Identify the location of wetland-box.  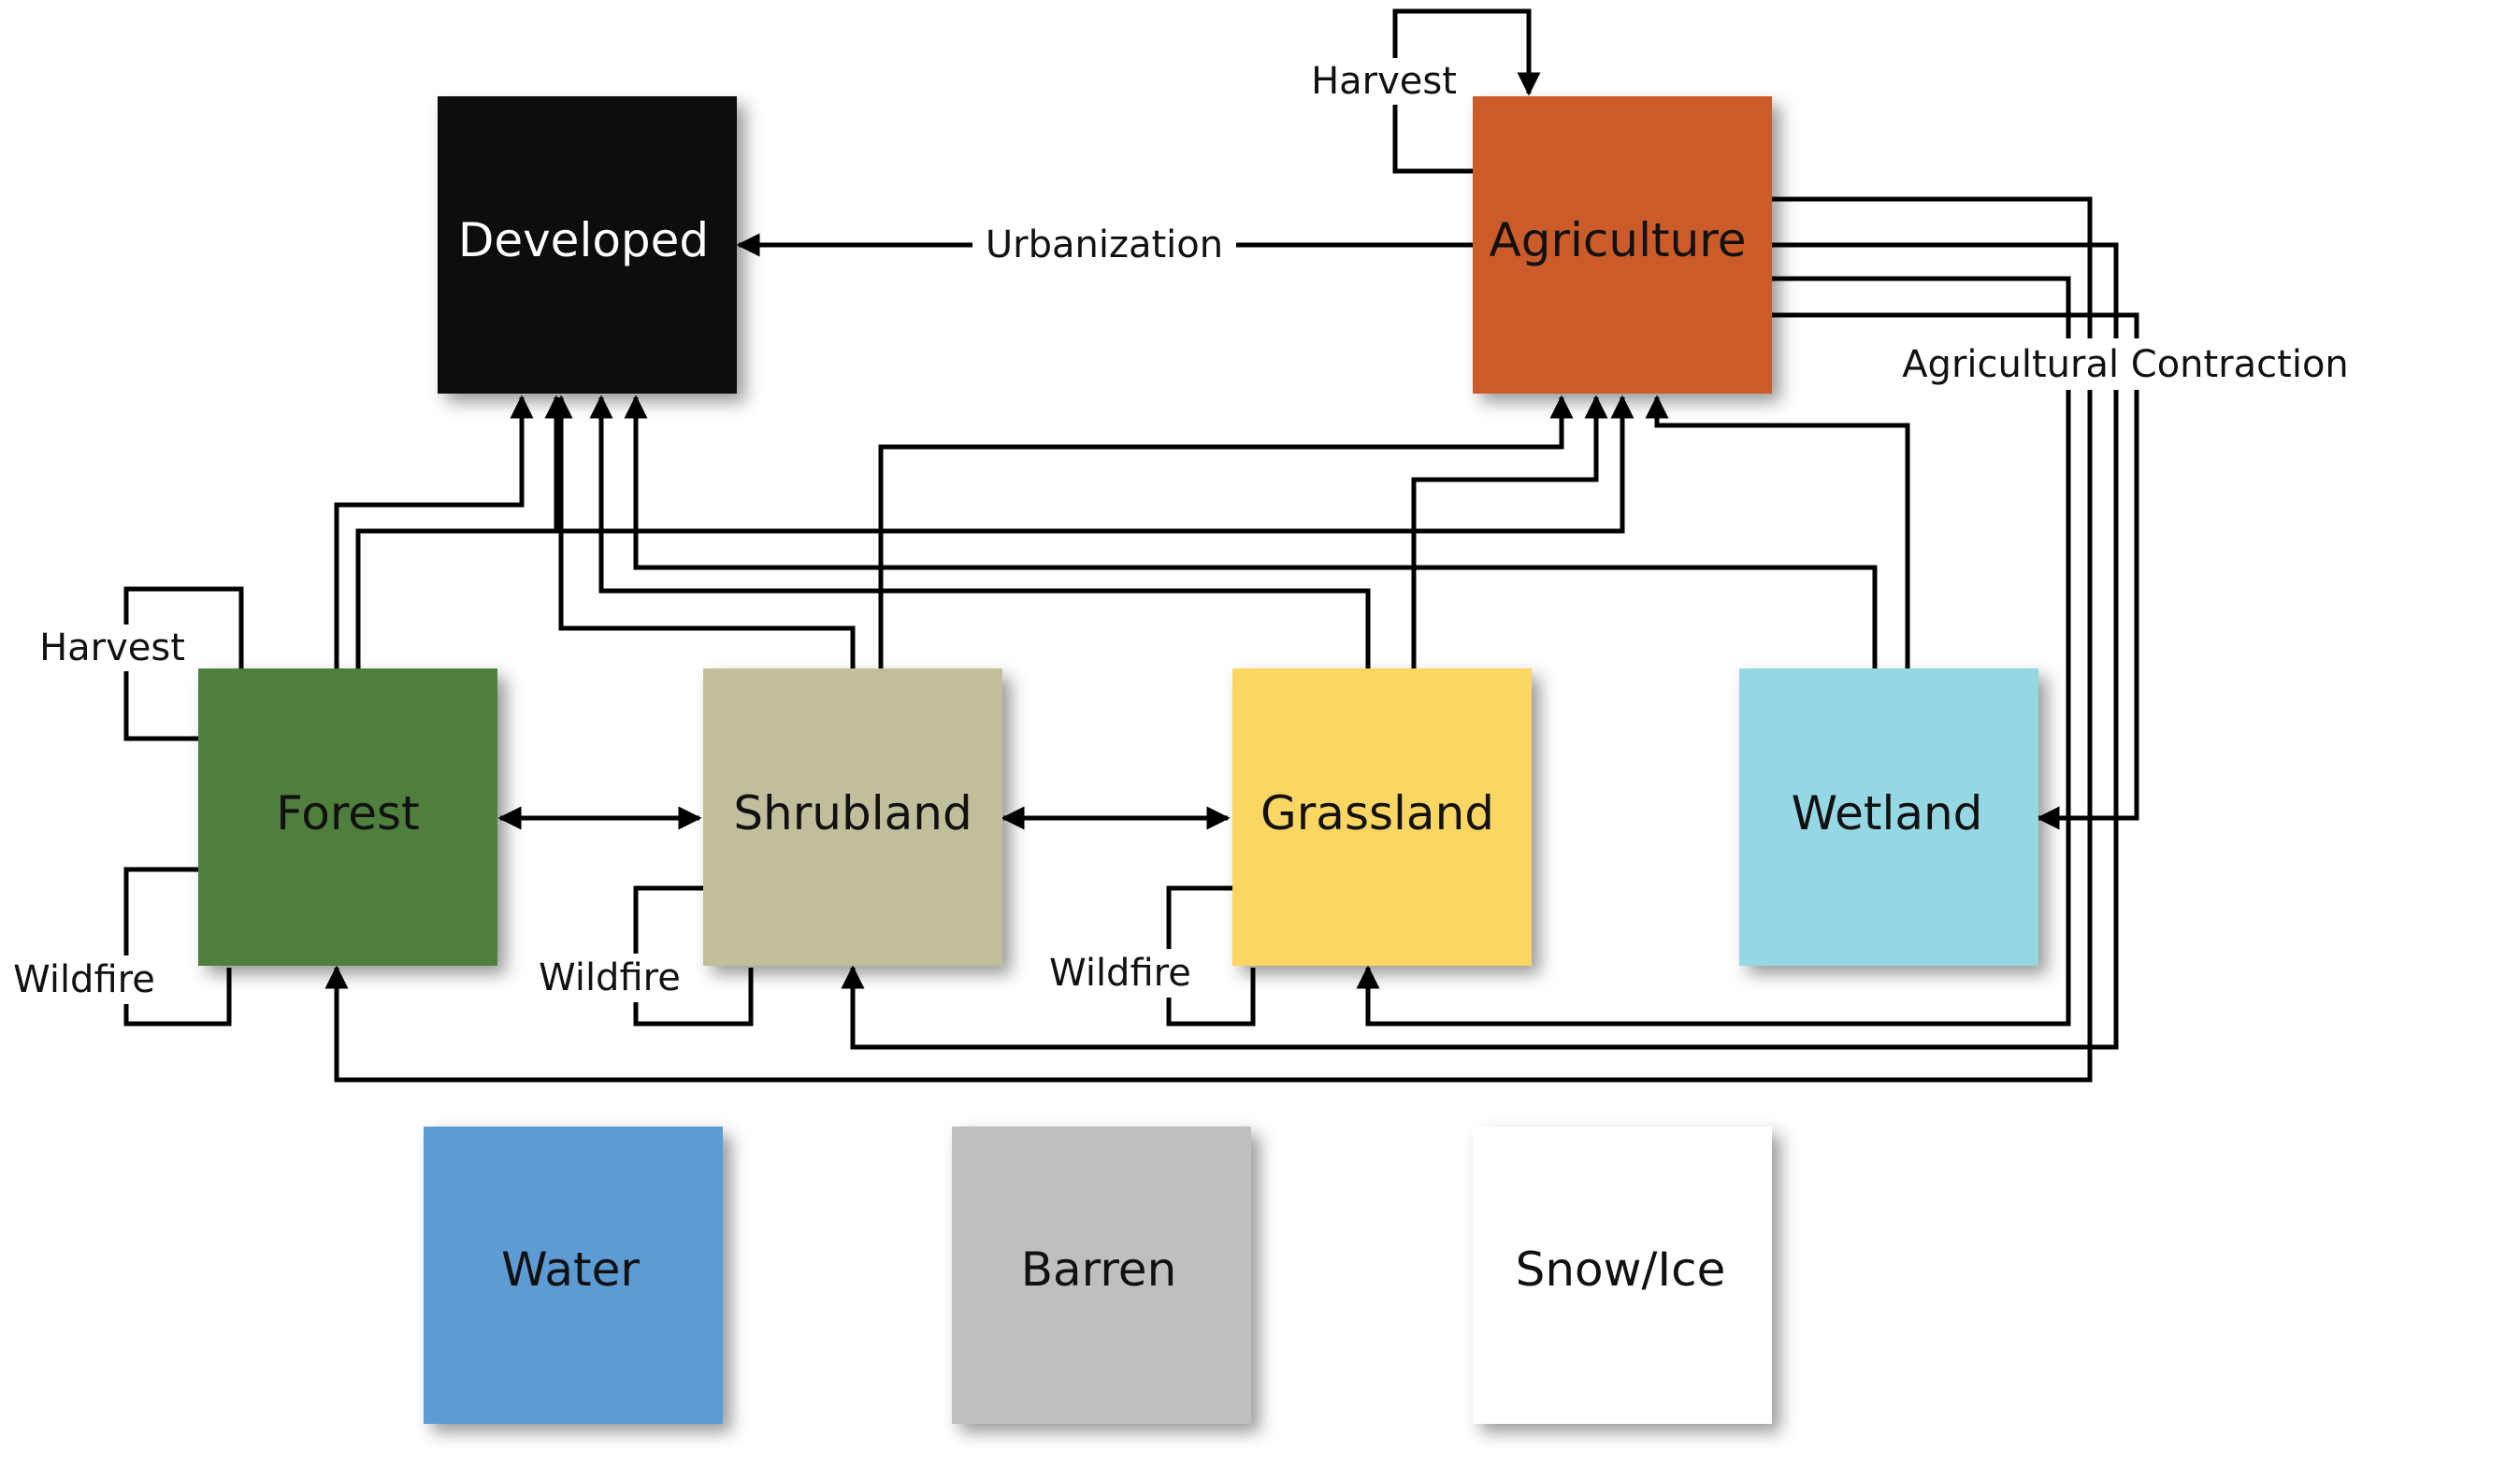
(1888, 817).